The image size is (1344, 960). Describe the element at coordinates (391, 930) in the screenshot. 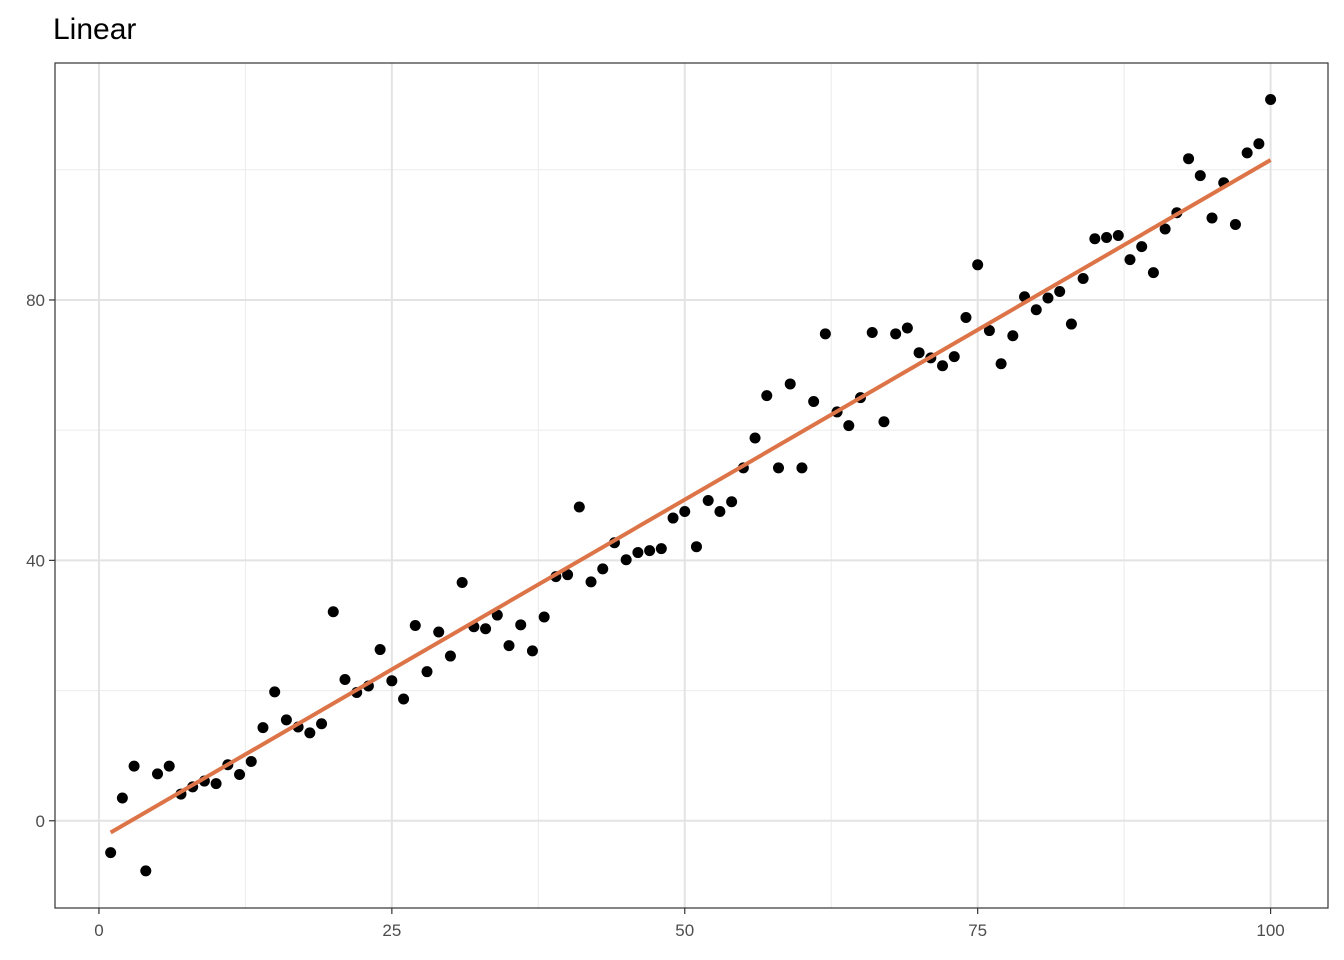

I see `x-tick-label: 25` at that location.